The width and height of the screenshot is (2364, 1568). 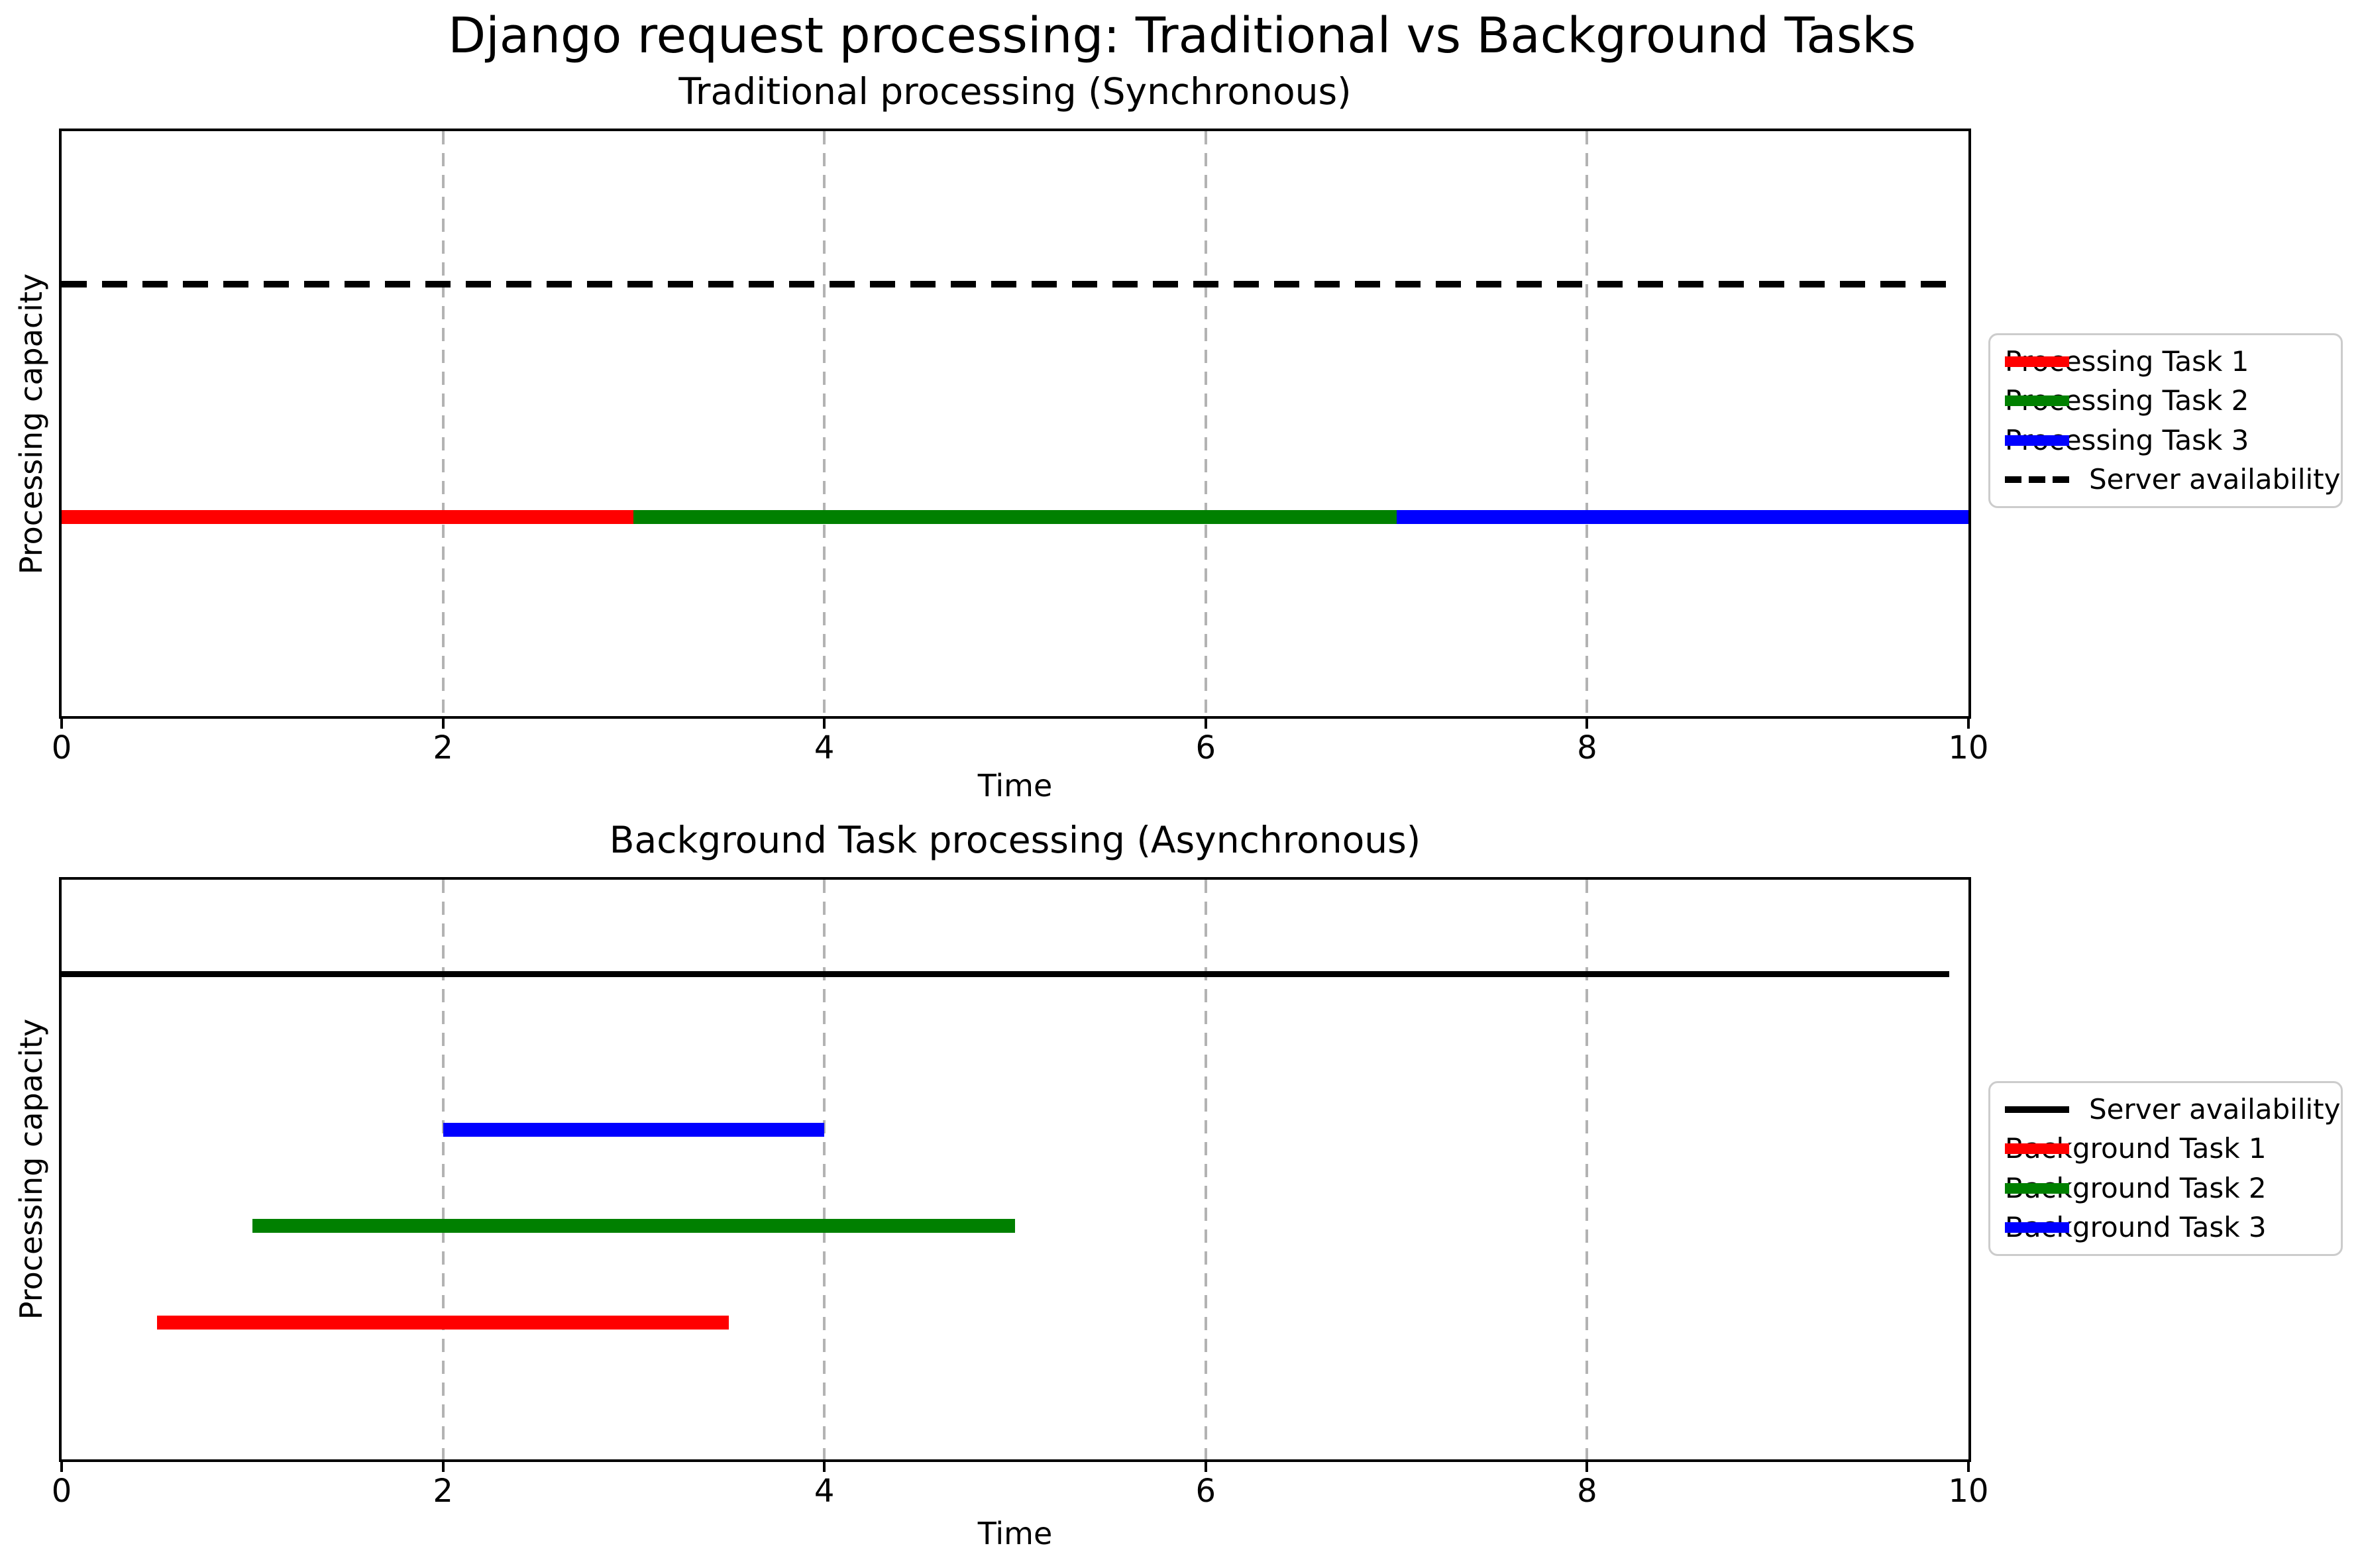 I want to click on chart-traditional-x-axis-label: Time, so click(x=1015, y=786).